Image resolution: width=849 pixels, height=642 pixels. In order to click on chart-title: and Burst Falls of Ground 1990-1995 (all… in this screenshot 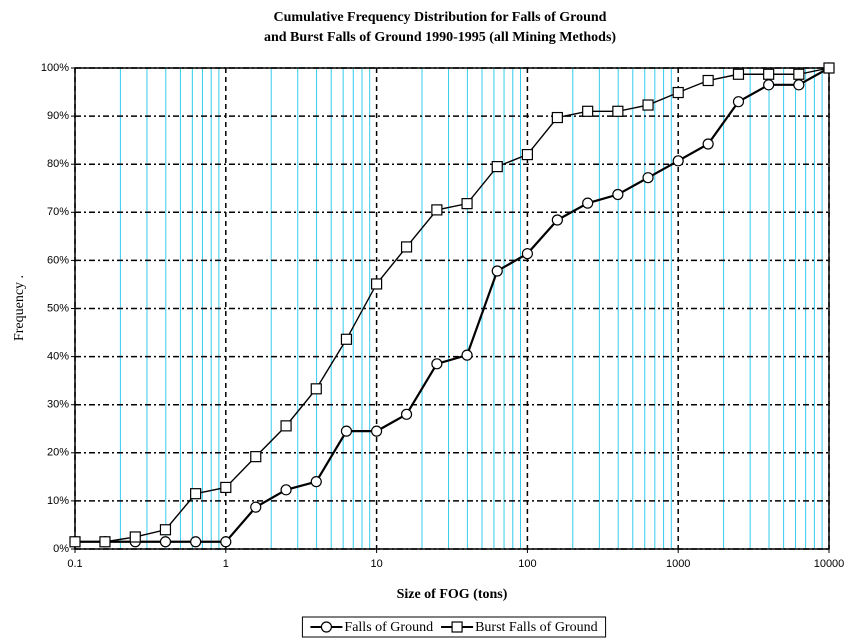, I will do `click(440, 37)`.